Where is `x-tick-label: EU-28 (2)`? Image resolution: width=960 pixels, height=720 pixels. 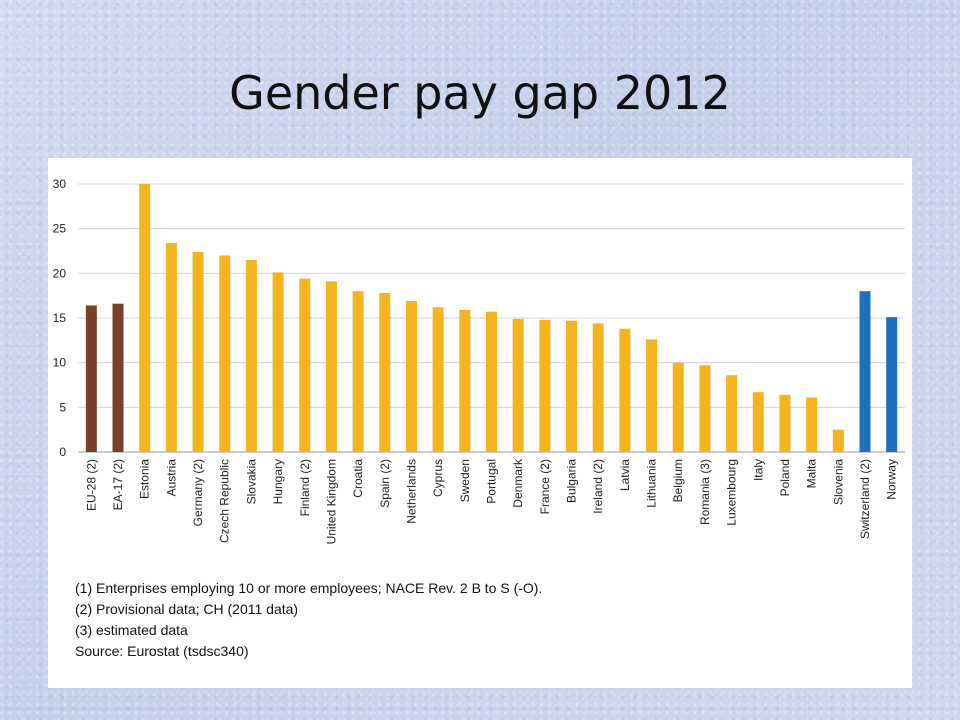
x-tick-label: EU-28 (2) is located at coordinates (91, 485).